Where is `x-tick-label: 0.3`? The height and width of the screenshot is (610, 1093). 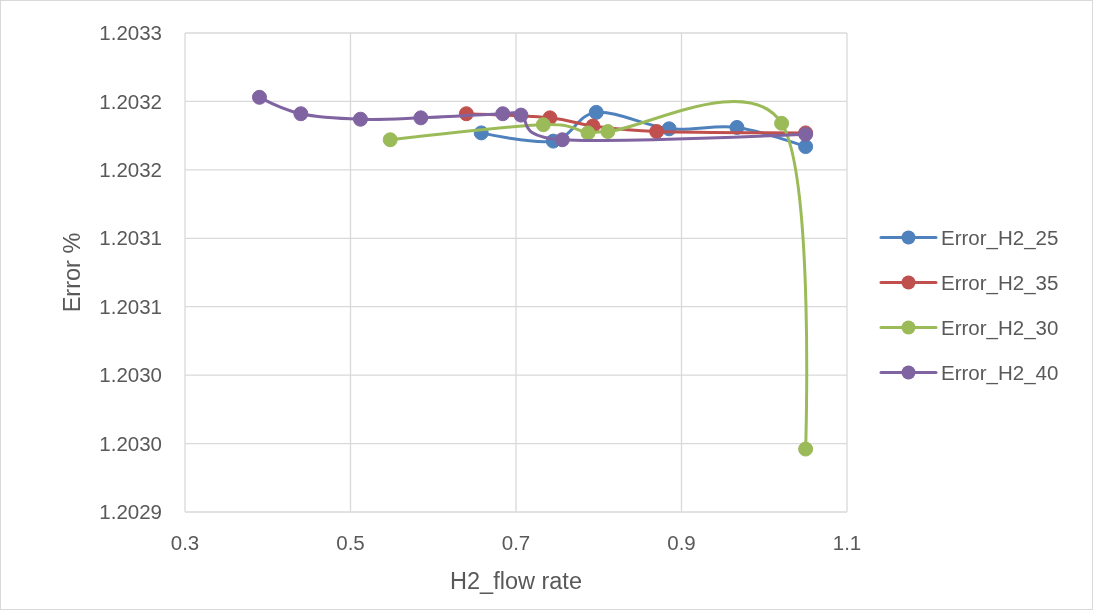
x-tick-label: 0.3 is located at coordinates (185, 543).